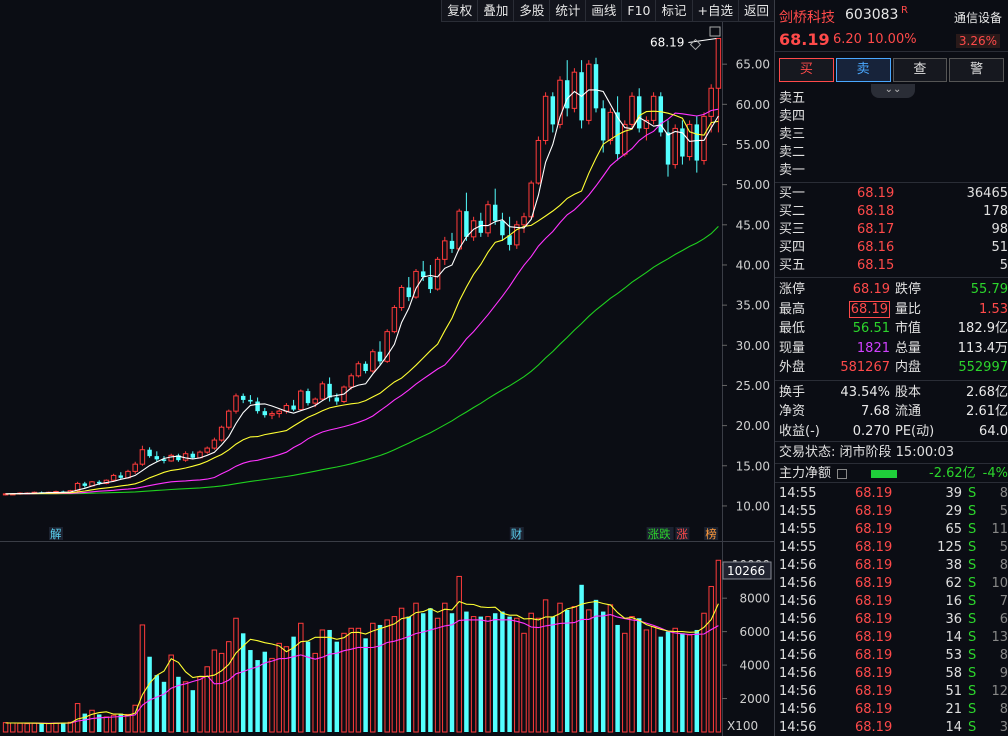 Image resolution: width=1008 pixels, height=736 pixels. I want to click on stat-label: 内盘, so click(908, 367).